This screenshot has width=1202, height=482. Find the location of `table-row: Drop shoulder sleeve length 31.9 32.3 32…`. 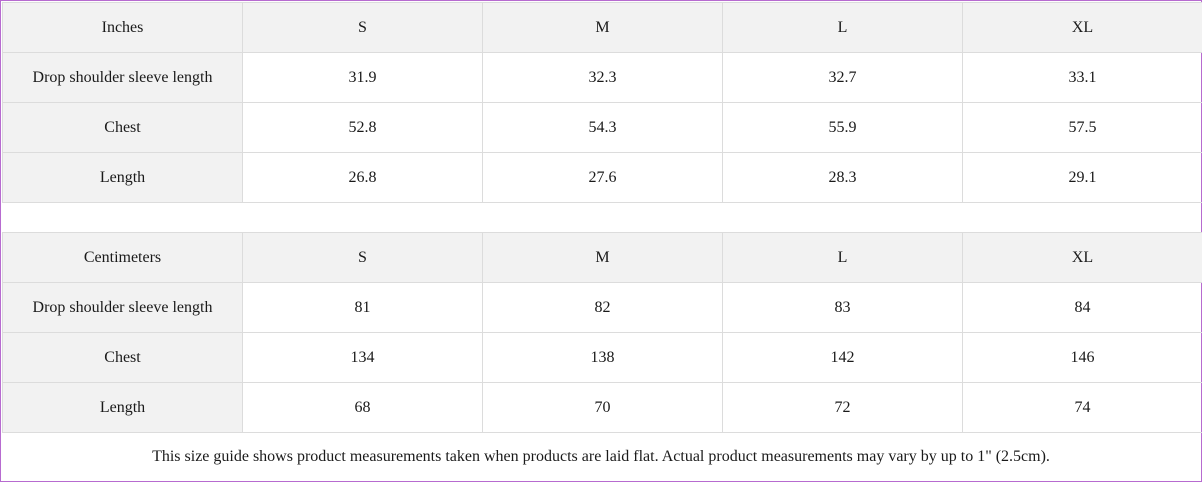

table-row: Drop shoulder sleeve length 31.9 32.3 32… is located at coordinates (602, 77).